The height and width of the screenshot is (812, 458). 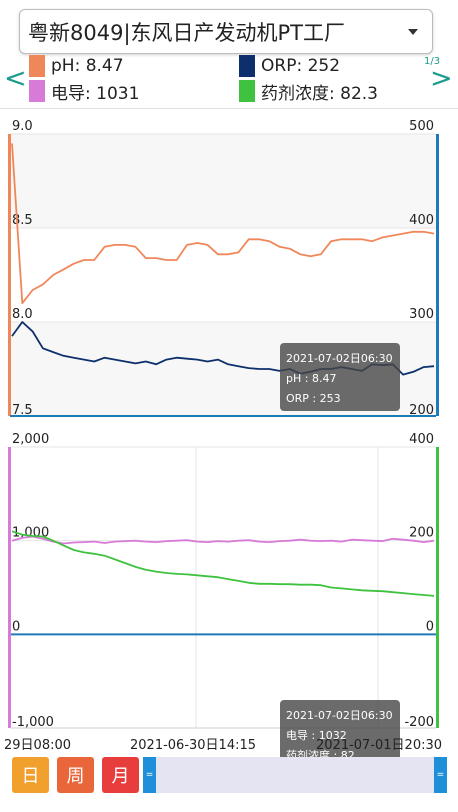 What do you see at coordinates (311, 378) in the screenshot?
I see `tooltip-value: pH : 8.47` at bounding box center [311, 378].